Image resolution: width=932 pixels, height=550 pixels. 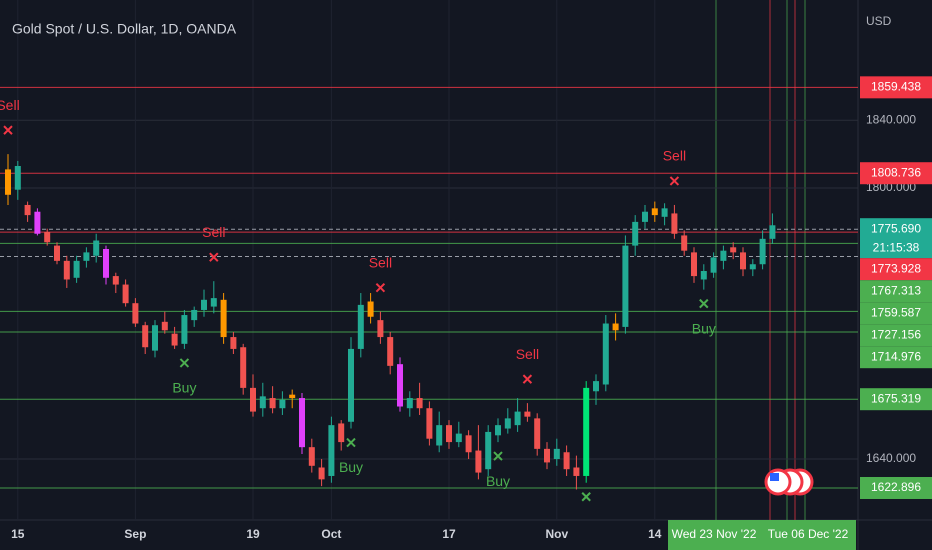 I want to click on x-tick-label: Nov, so click(x=556, y=534).